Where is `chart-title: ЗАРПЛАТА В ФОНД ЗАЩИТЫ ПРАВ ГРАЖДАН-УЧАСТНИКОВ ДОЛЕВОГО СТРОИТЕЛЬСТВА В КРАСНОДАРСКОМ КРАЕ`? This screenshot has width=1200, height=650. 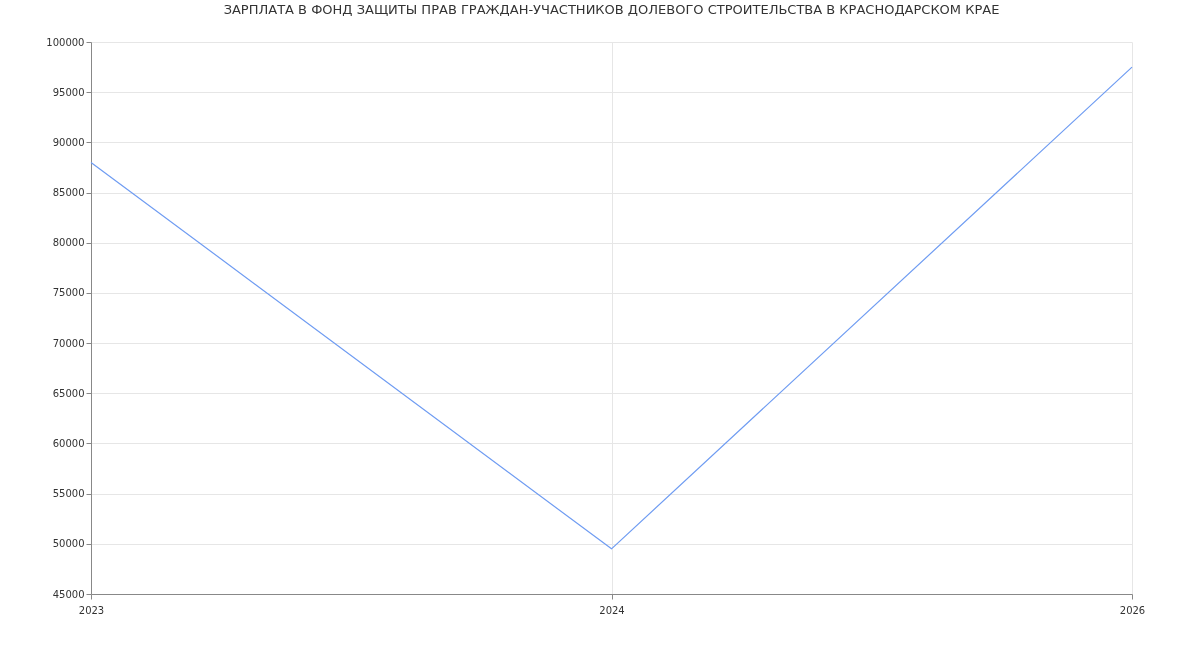 chart-title: ЗАРПЛАТА В ФОНД ЗАЩИТЫ ПРАВ ГРАЖДАН-УЧАСТНИКОВ ДОЛЕВОГО СТРОИТЕЛЬСТВА В КРАСНОДАРСКОМ КРАЕ is located at coordinates (611, 9).